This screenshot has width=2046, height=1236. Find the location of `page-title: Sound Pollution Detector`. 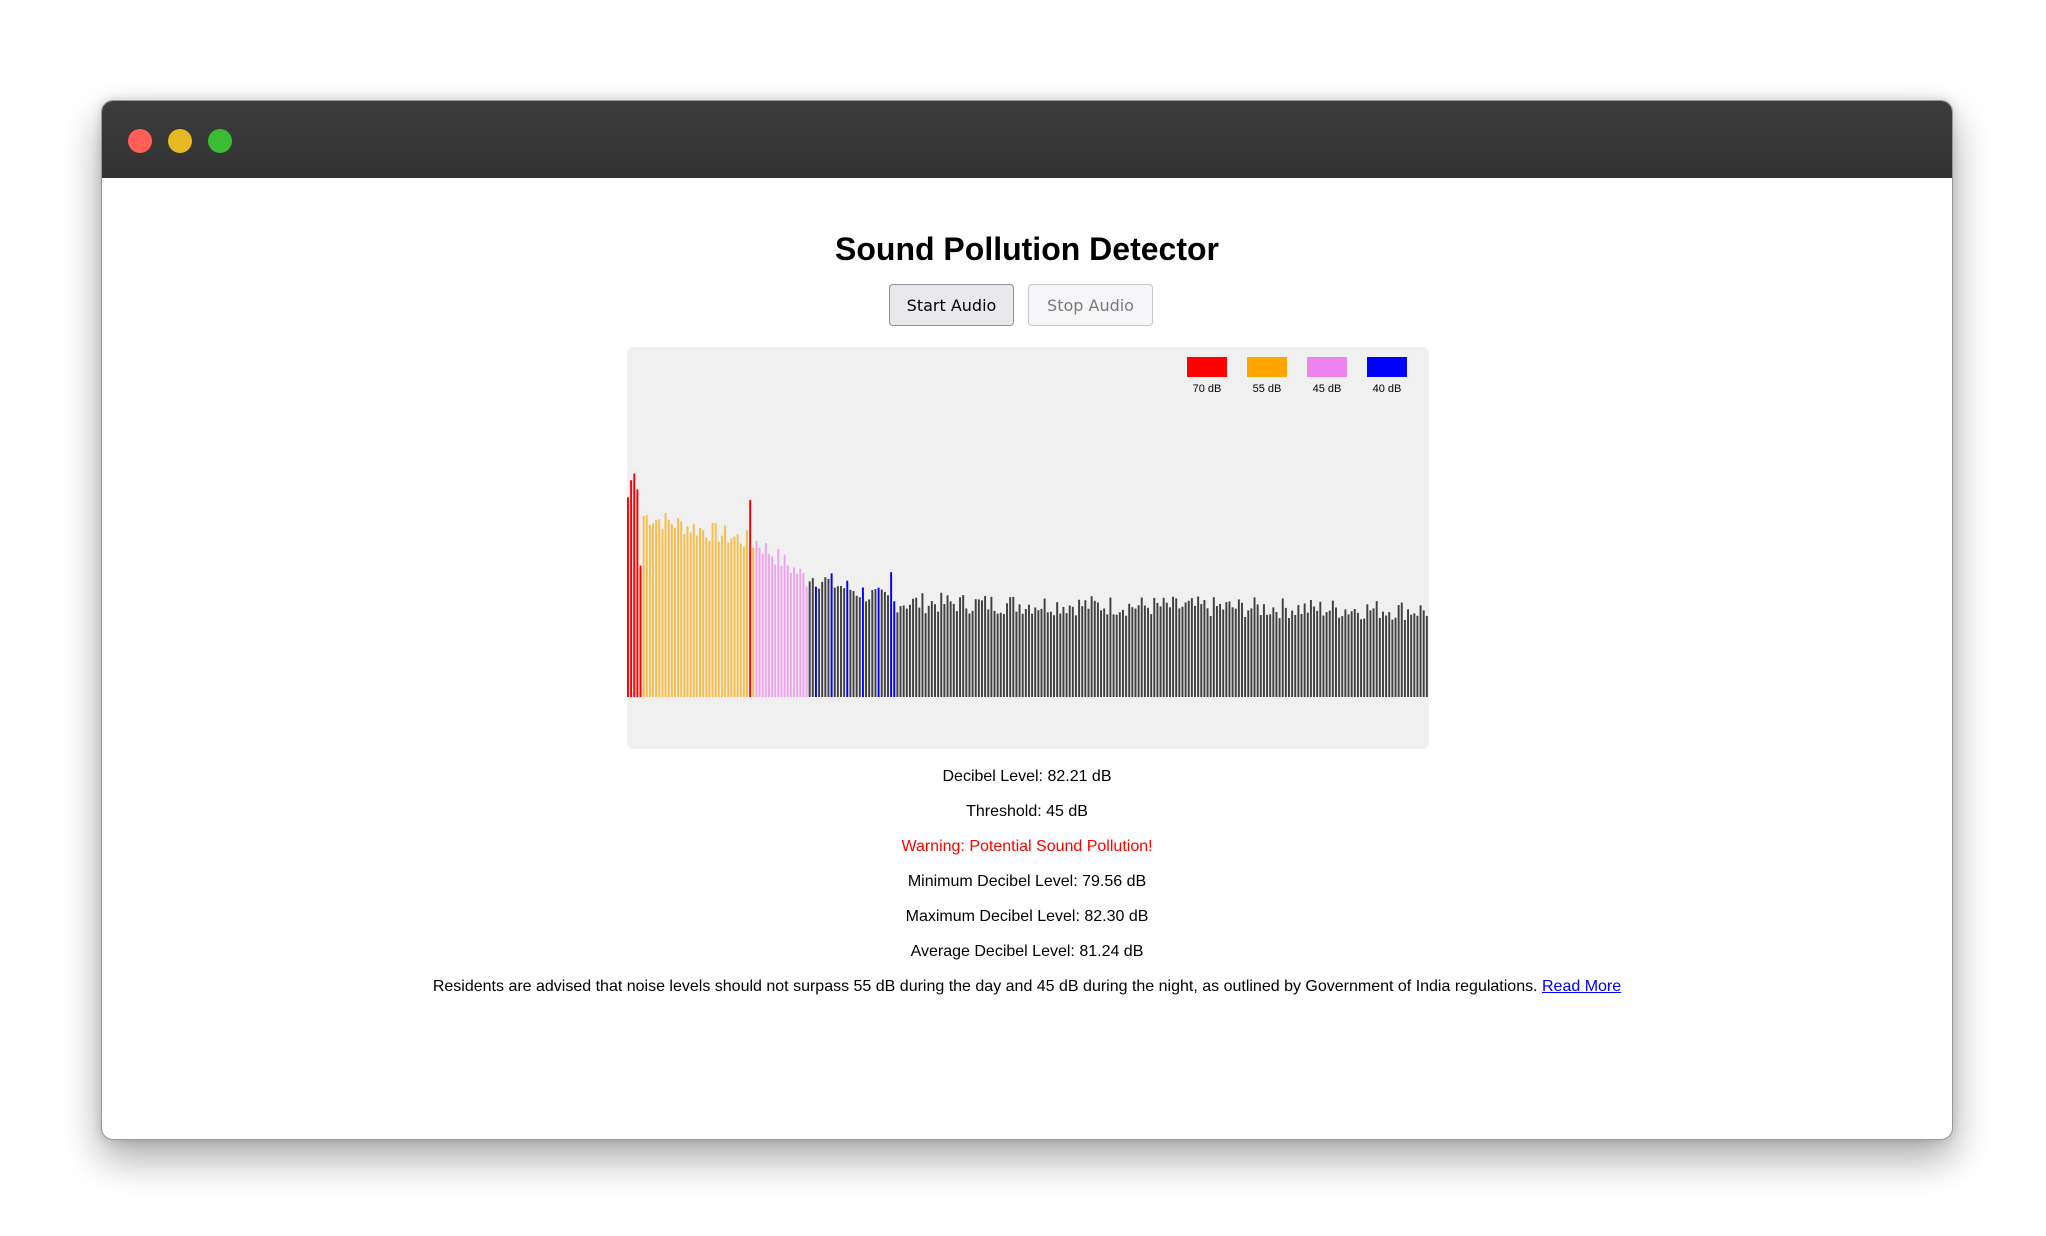

page-title: Sound Pollution Detector is located at coordinates (1027, 249).